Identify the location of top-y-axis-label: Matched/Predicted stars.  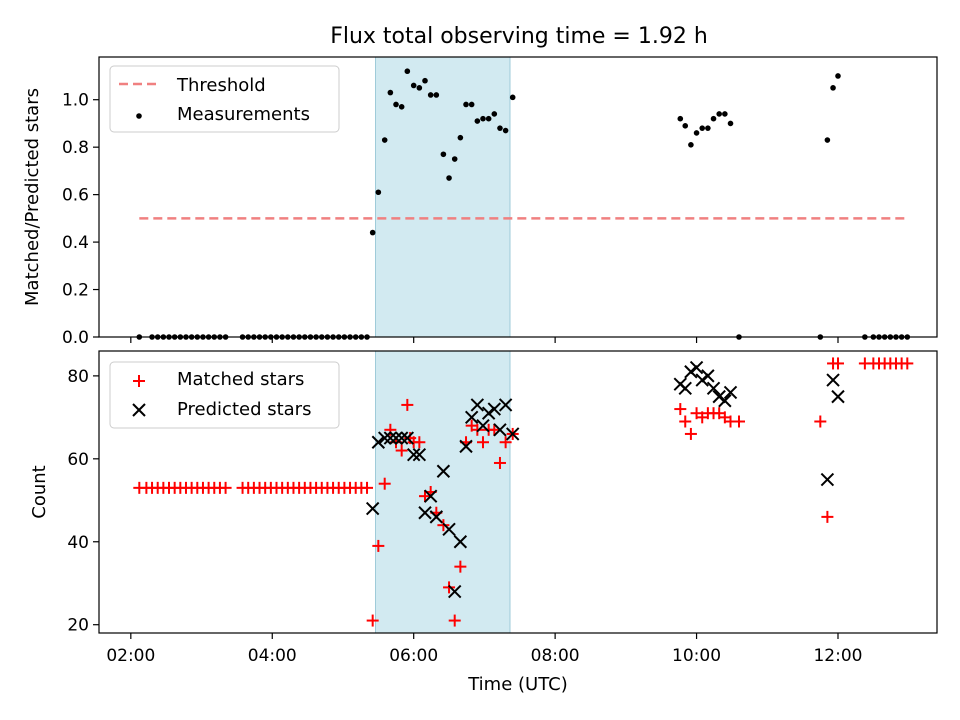
(32, 197).